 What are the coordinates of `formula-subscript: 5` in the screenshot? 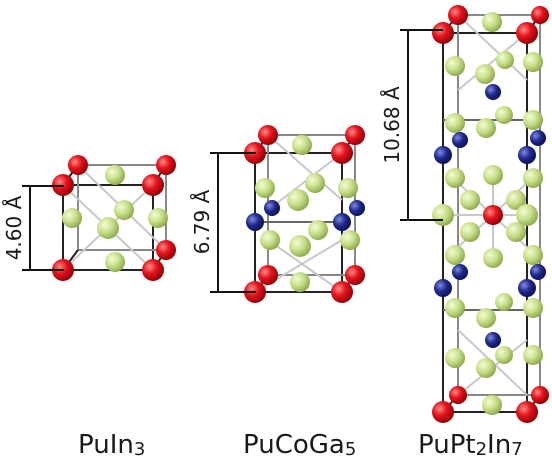 It's located at (350, 449).